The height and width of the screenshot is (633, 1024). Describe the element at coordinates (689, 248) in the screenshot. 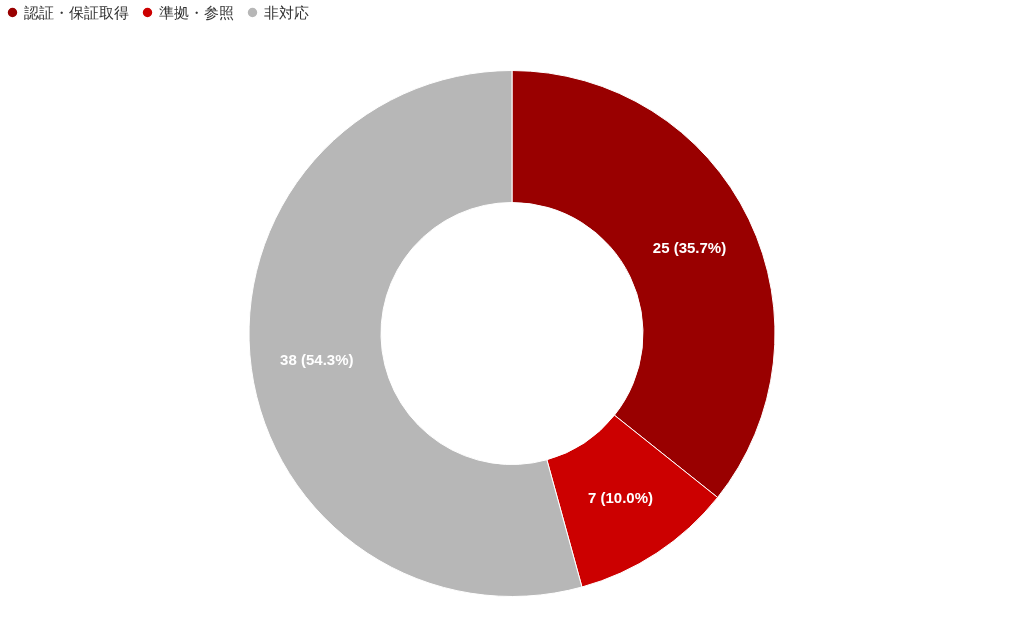

I see `data-label: 25 (35.7%)` at that location.